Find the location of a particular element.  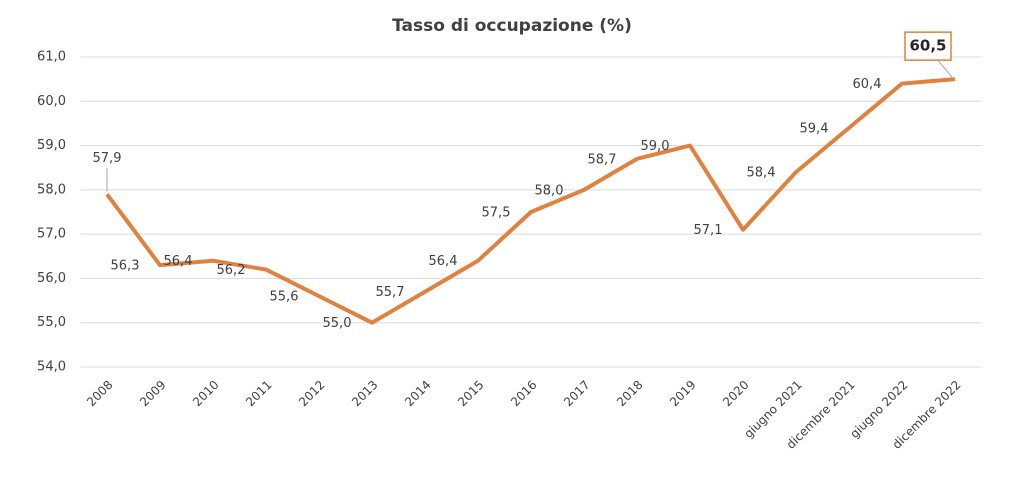

x-tick-label: 2010 is located at coordinates (205, 393).